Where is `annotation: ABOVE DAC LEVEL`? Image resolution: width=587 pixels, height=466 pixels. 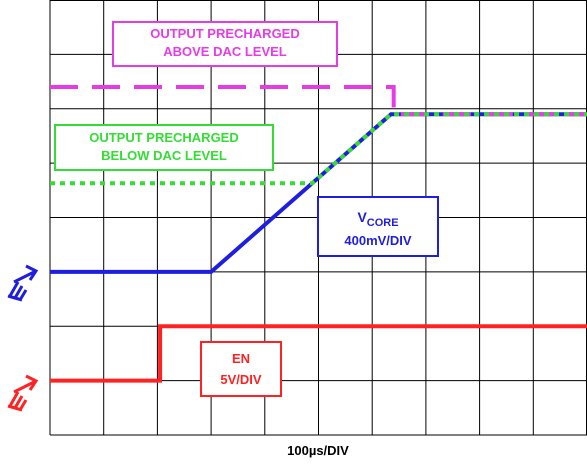 annotation: ABOVE DAC LEVEL is located at coordinates (225, 51).